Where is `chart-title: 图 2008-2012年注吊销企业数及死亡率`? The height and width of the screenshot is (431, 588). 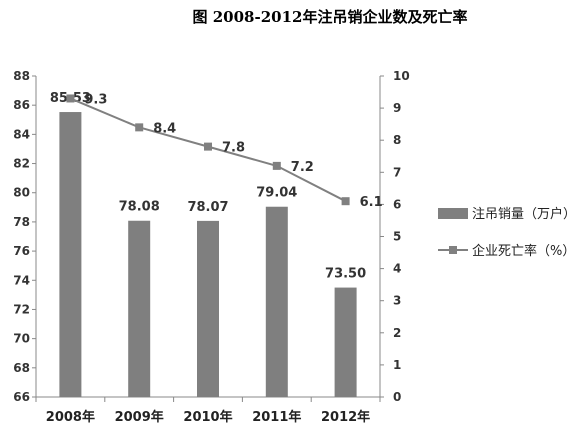
chart-title: 图 2008-2012年注吊销企业数及死亡率 is located at coordinates (330, 17).